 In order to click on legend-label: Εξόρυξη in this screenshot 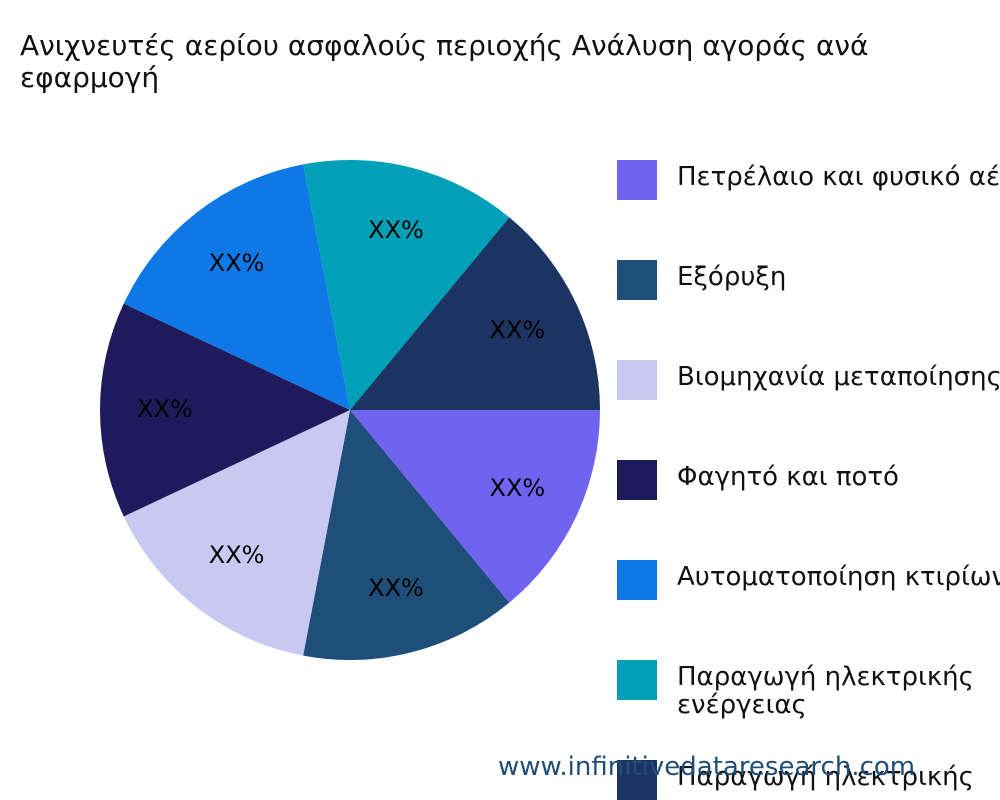, I will do `click(732, 277)`.